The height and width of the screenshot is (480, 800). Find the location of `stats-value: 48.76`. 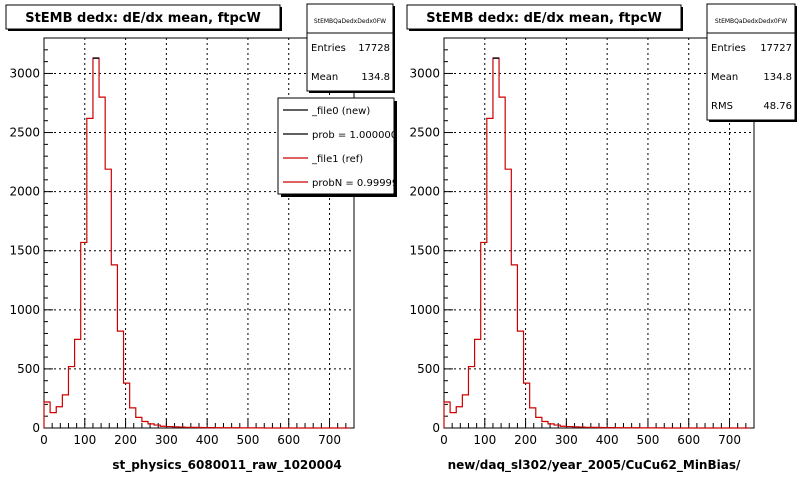

stats-value: 48.76 is located at coordinates (777, 106).